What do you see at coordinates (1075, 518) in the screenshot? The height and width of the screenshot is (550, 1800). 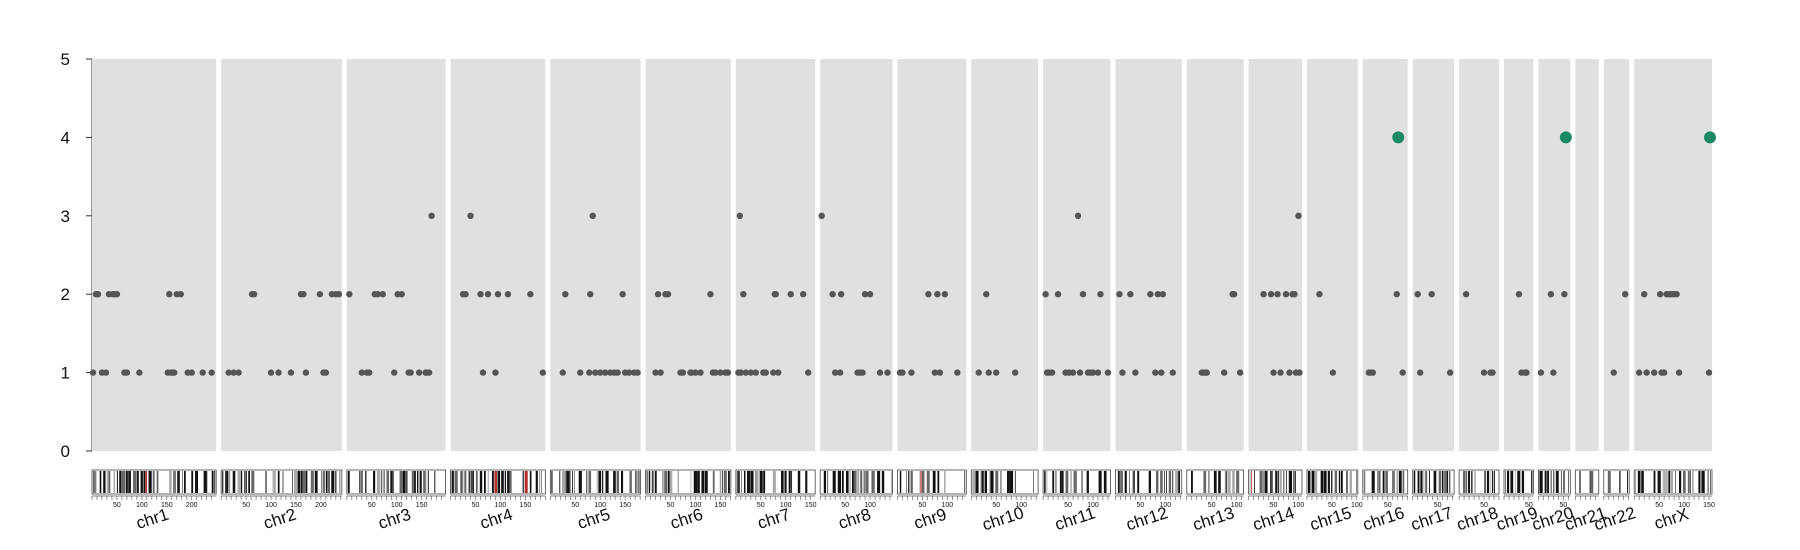 I see `chromosome-label: chr11` at bounding box center [1075, 518].